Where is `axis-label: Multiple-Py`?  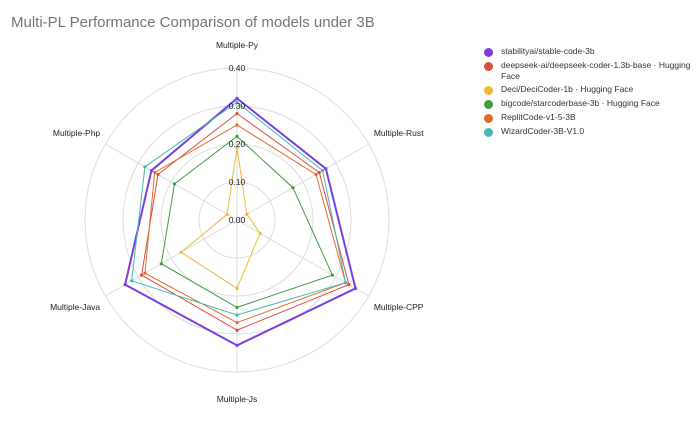 axis-label: Multiple-Py is located at coordinates (237, 45).